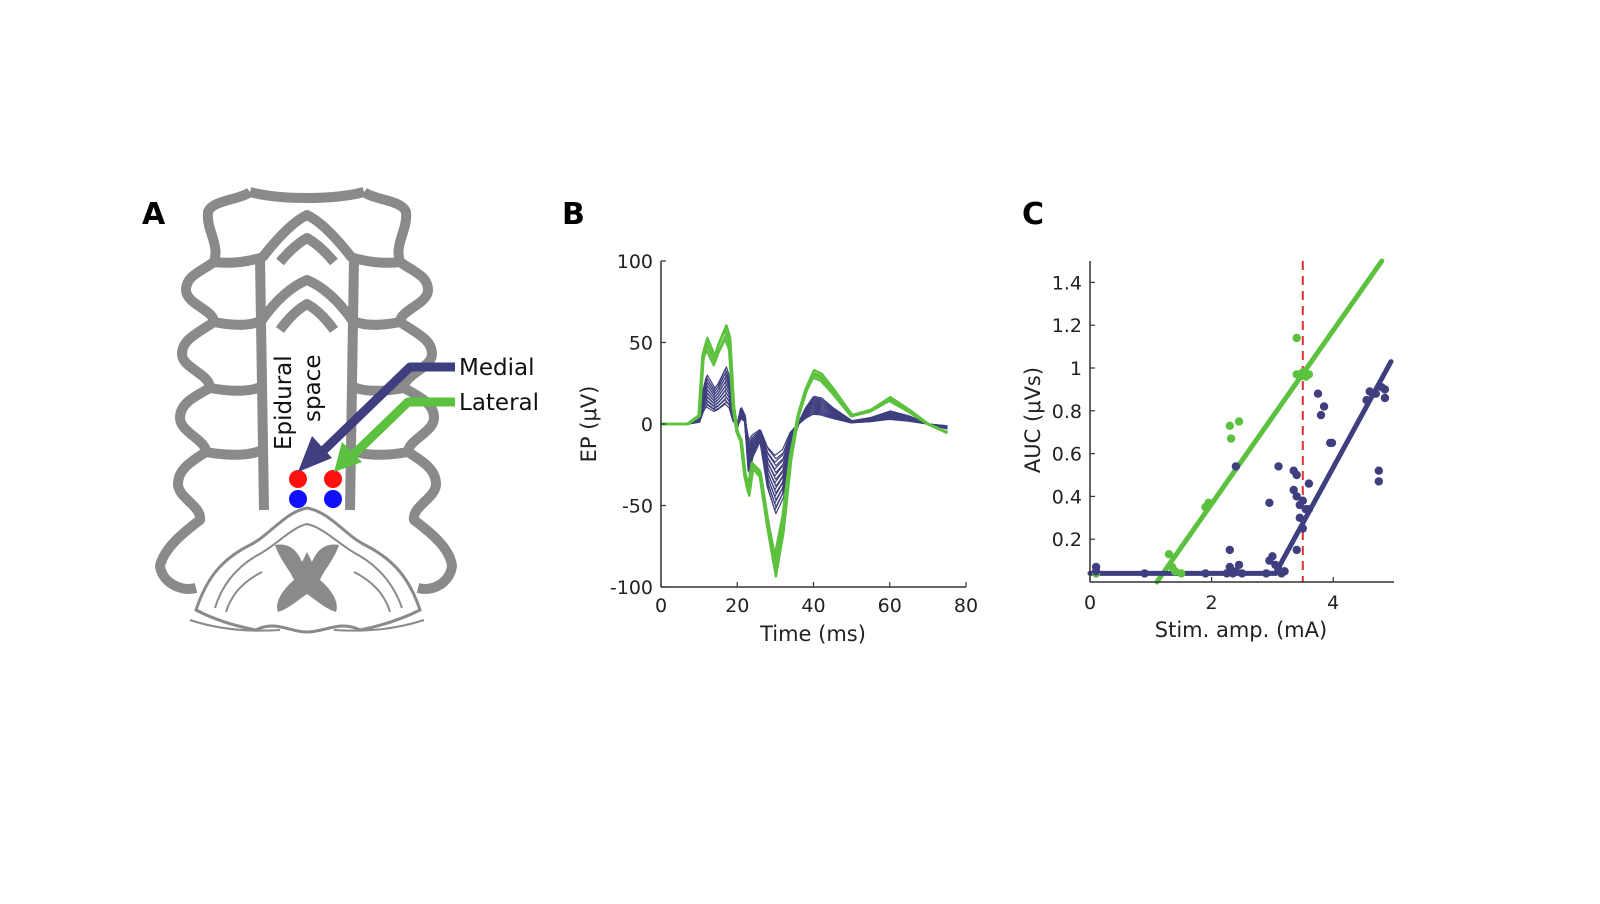  I want to click on c-y-tick-label: 0.2, so click(1067, 540).